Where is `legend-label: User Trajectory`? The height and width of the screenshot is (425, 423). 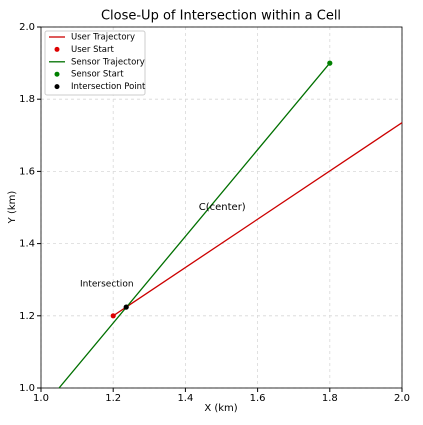 legend-label: User Trajectory is located at coordinates (103, 38).